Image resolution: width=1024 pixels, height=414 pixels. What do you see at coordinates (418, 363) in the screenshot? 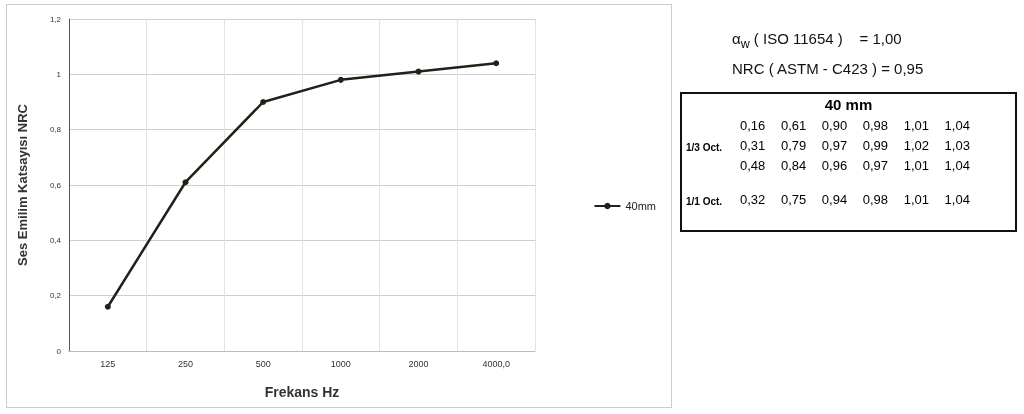
I see `x-tick-label: 2000` at bounding box center [418, 363].